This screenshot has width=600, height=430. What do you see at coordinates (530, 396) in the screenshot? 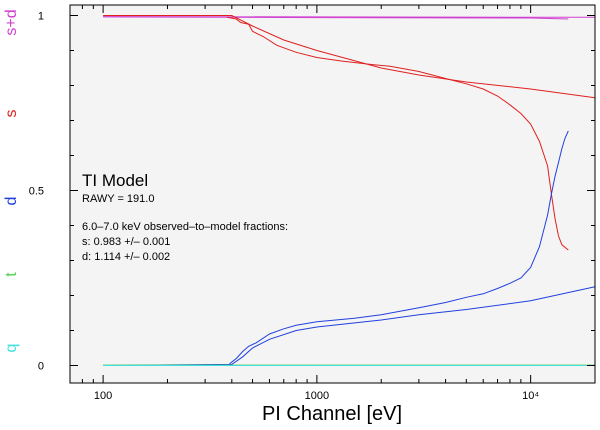
I see `x-tick-label: 10⁴` at bounding box center [530, 396].